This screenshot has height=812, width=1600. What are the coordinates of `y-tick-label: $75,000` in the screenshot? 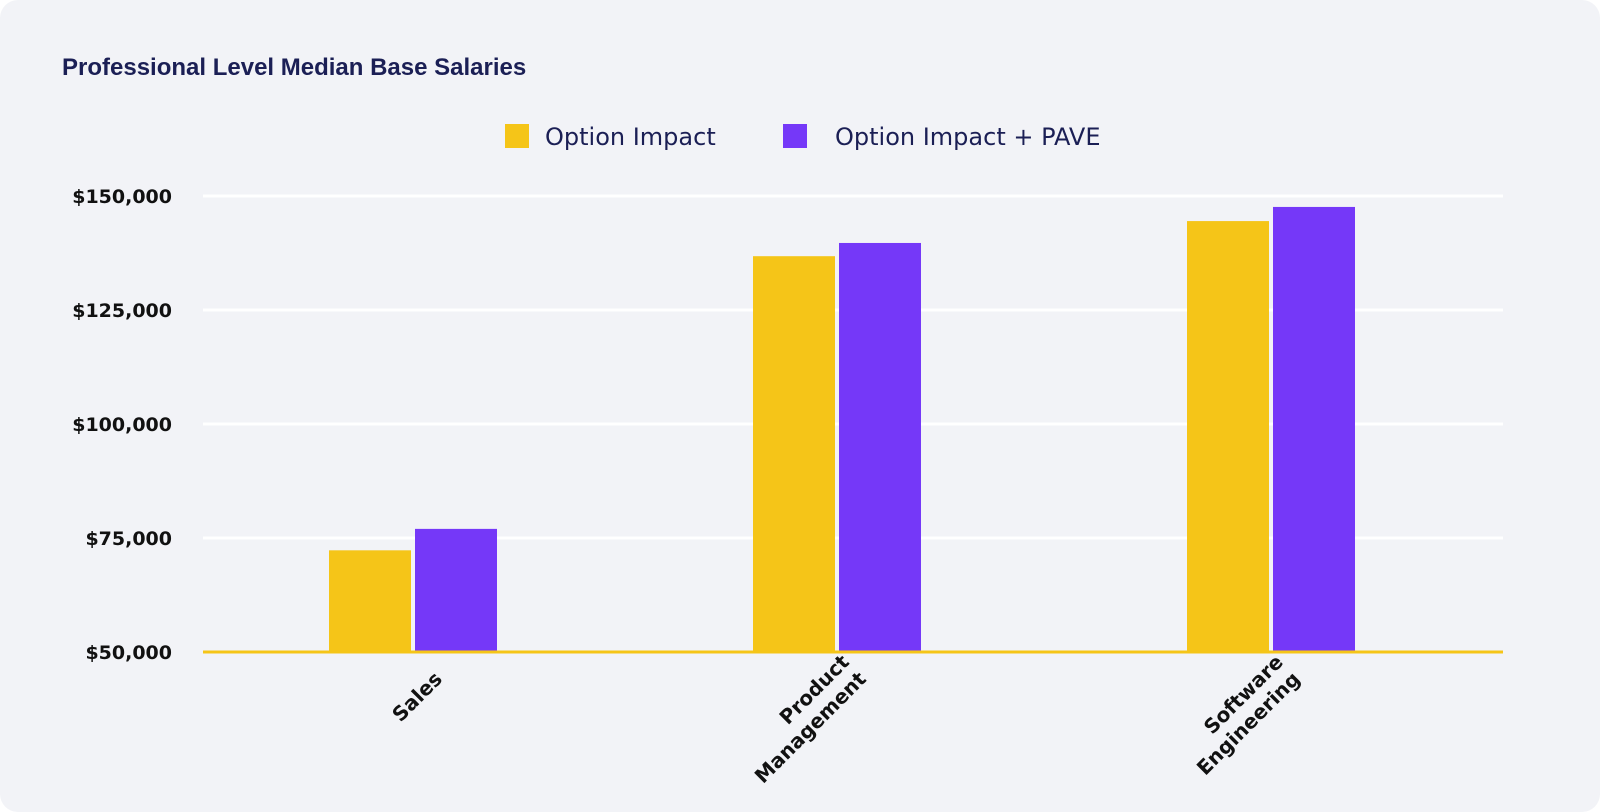 It's located at (128, 539).